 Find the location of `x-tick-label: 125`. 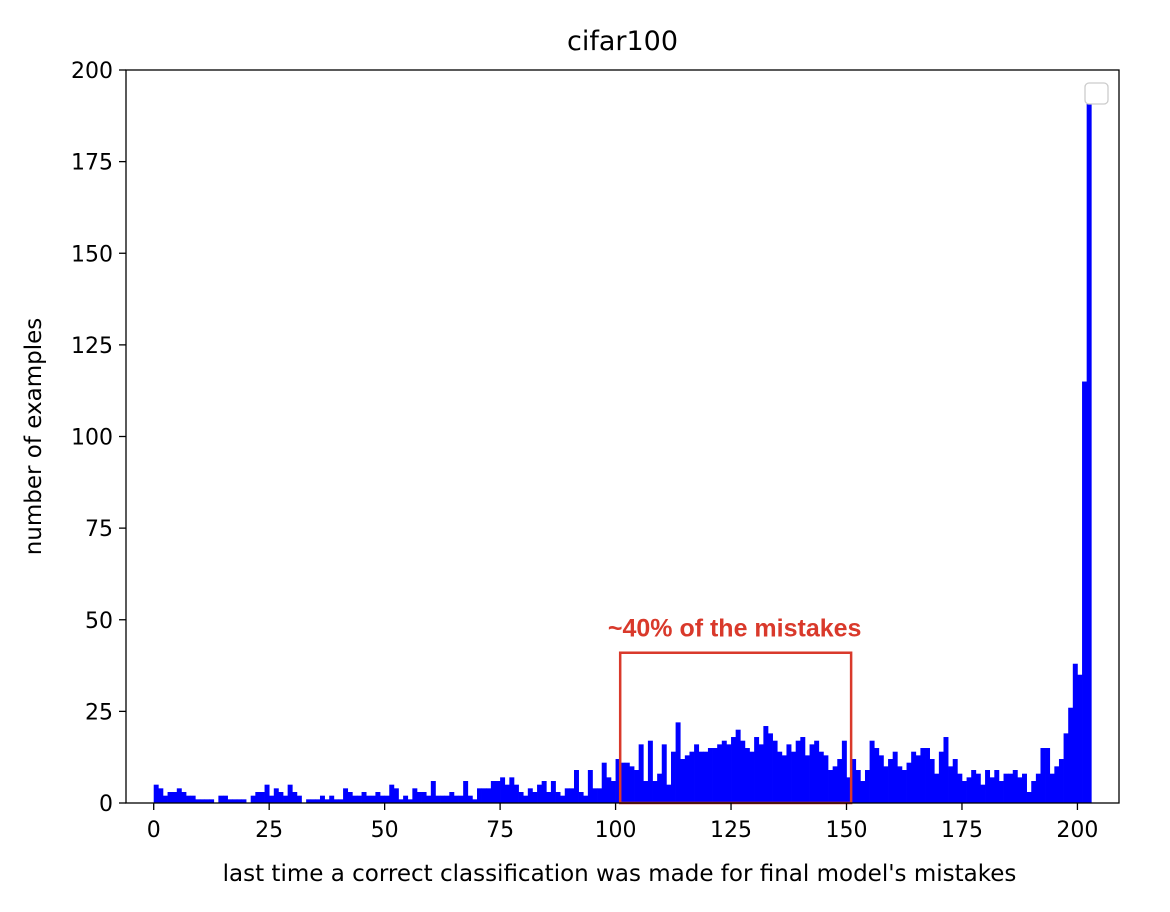

x-tick-label: 125 is located at coordinates (731, 830).